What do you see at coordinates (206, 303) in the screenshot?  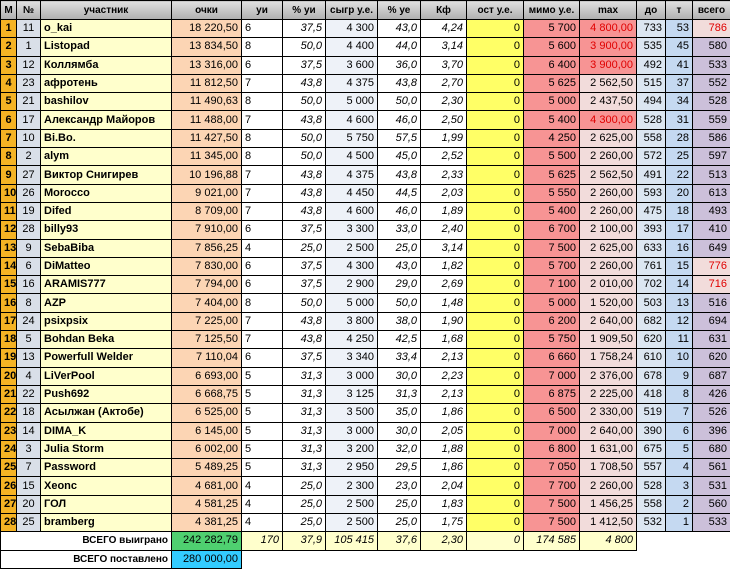 I see `table-cell: 7 404,00` at bounding box center [206, 303].